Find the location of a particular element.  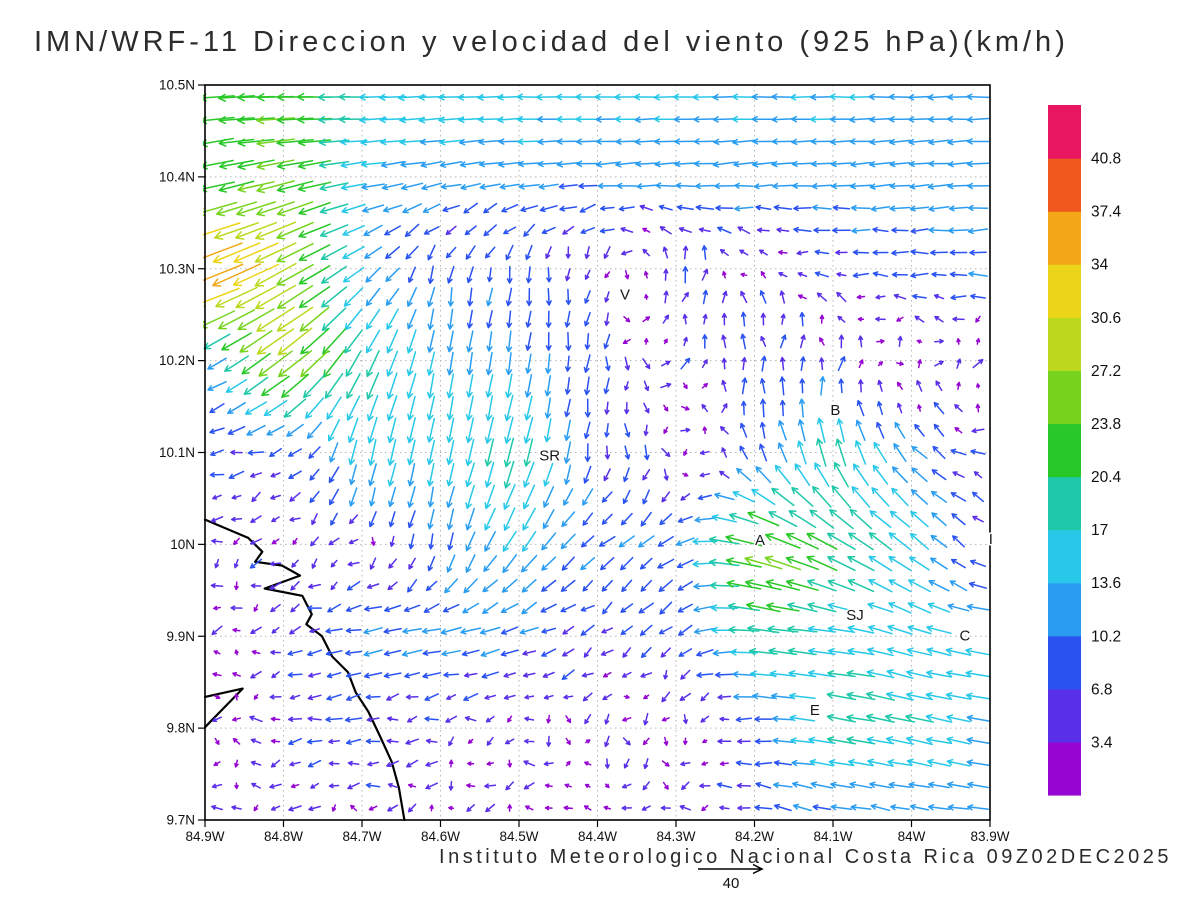

colorbar-tick-label: 6.8 is located at coordinates (1102, 689).